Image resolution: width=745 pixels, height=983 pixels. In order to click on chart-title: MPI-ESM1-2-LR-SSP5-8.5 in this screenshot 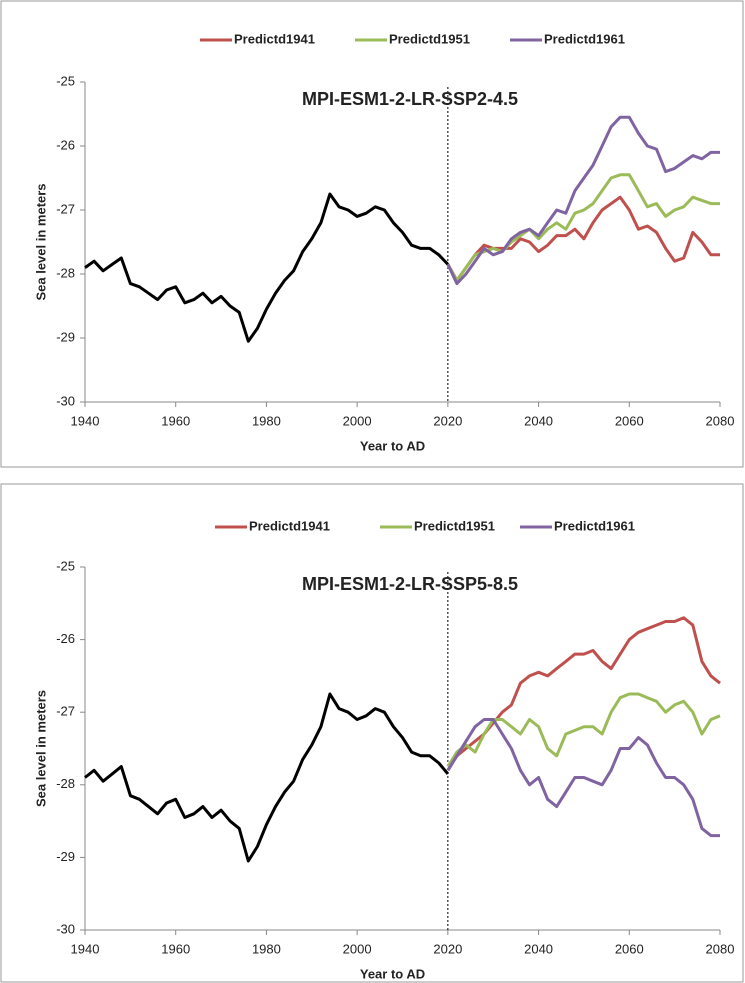, I will do `click(410, 584)`.